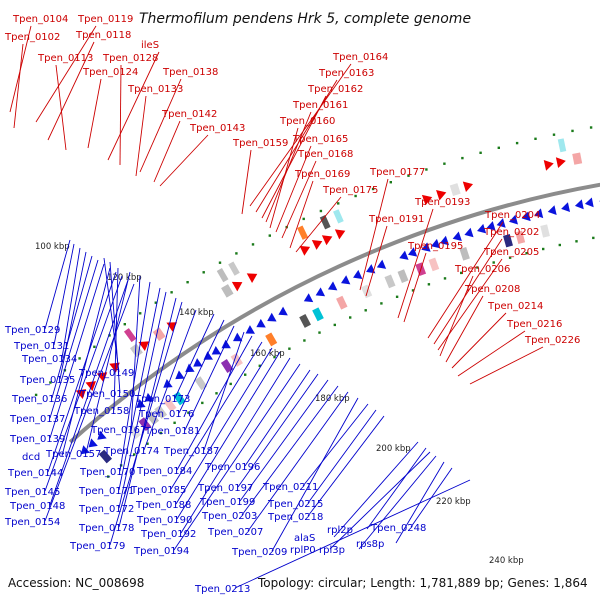  What do you see at coordinates (267, 354) in the screenshot?
I see `scale-tick-label: 160 kbp` at bounding box center [267, 354].